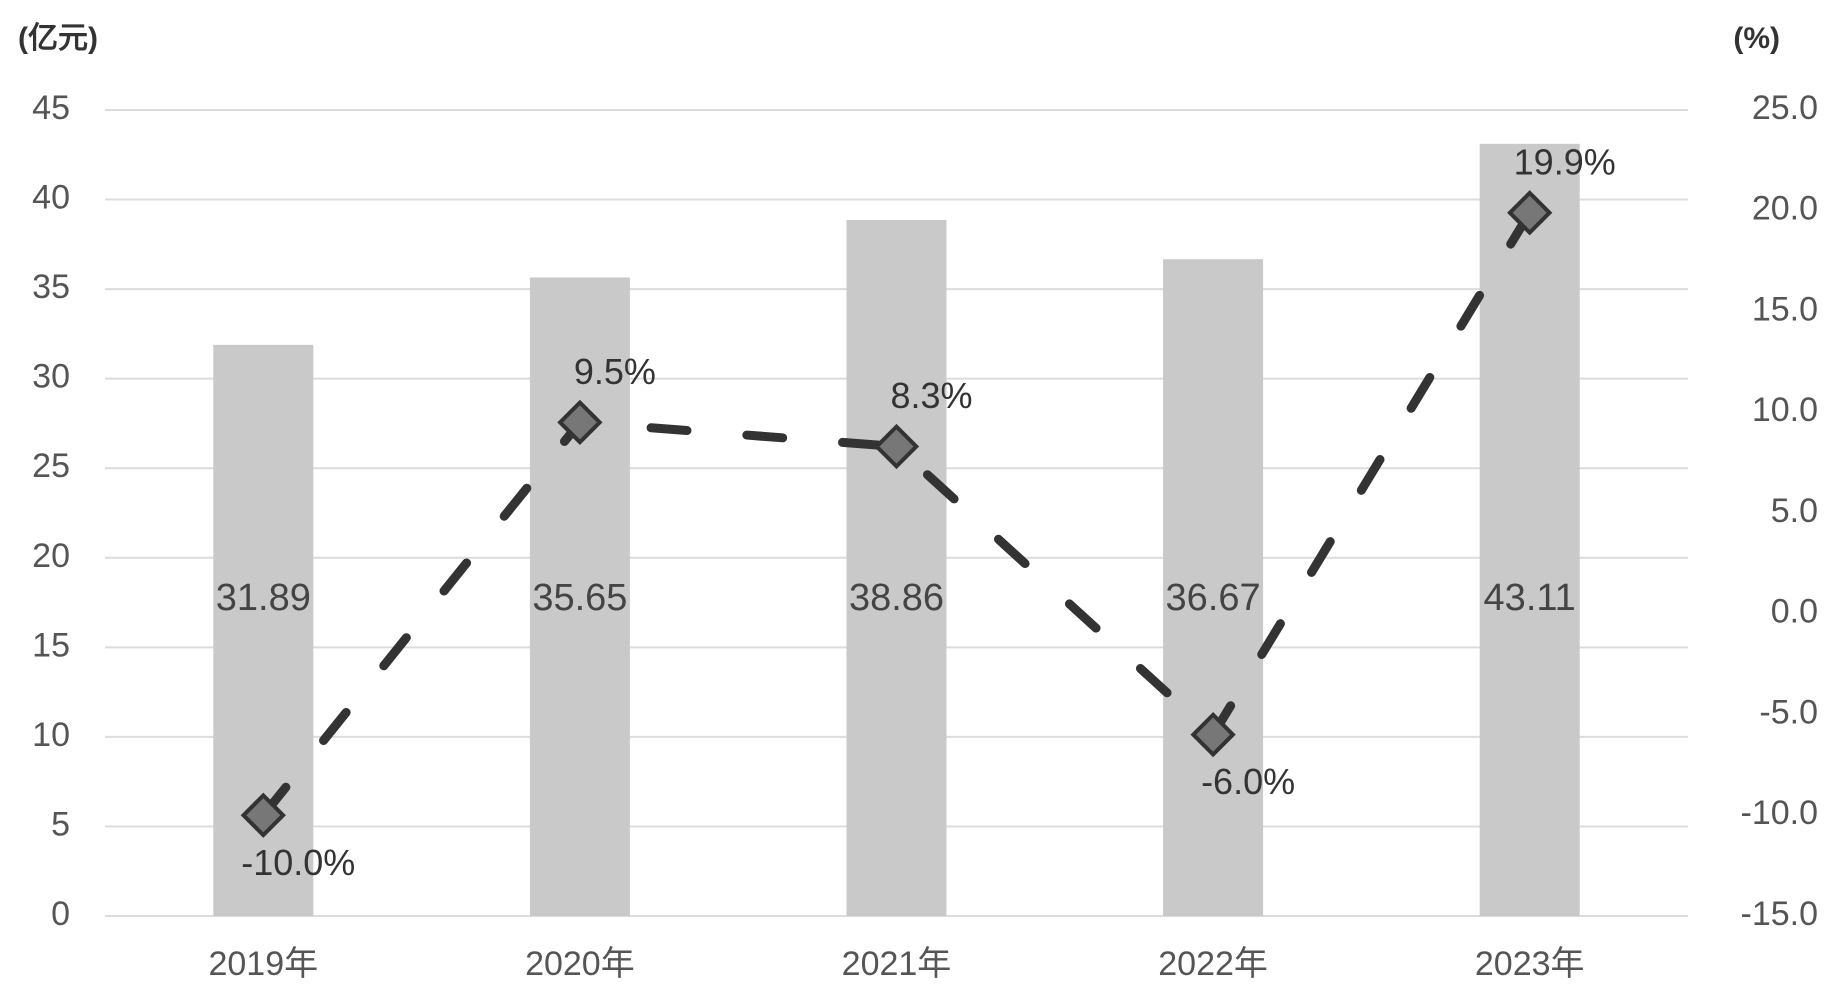 The width and height of the screenshot is (1825, 994). I want to click on y2-axis-label: (%), so click(1756, 38).